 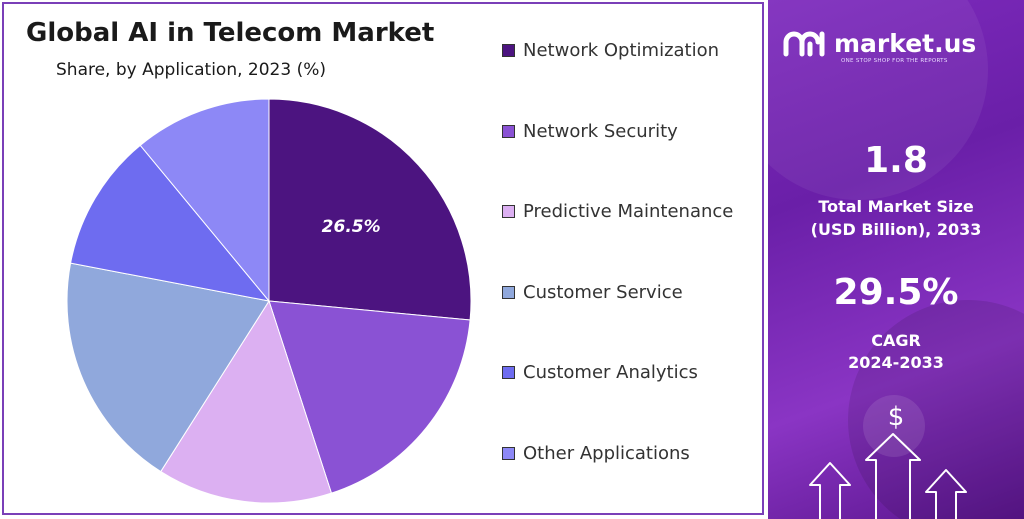 What do you see at coordinates (610, 372) in the screenshot?
I see `legend-label: Customer Analytics` at bounding box center [610, 372].